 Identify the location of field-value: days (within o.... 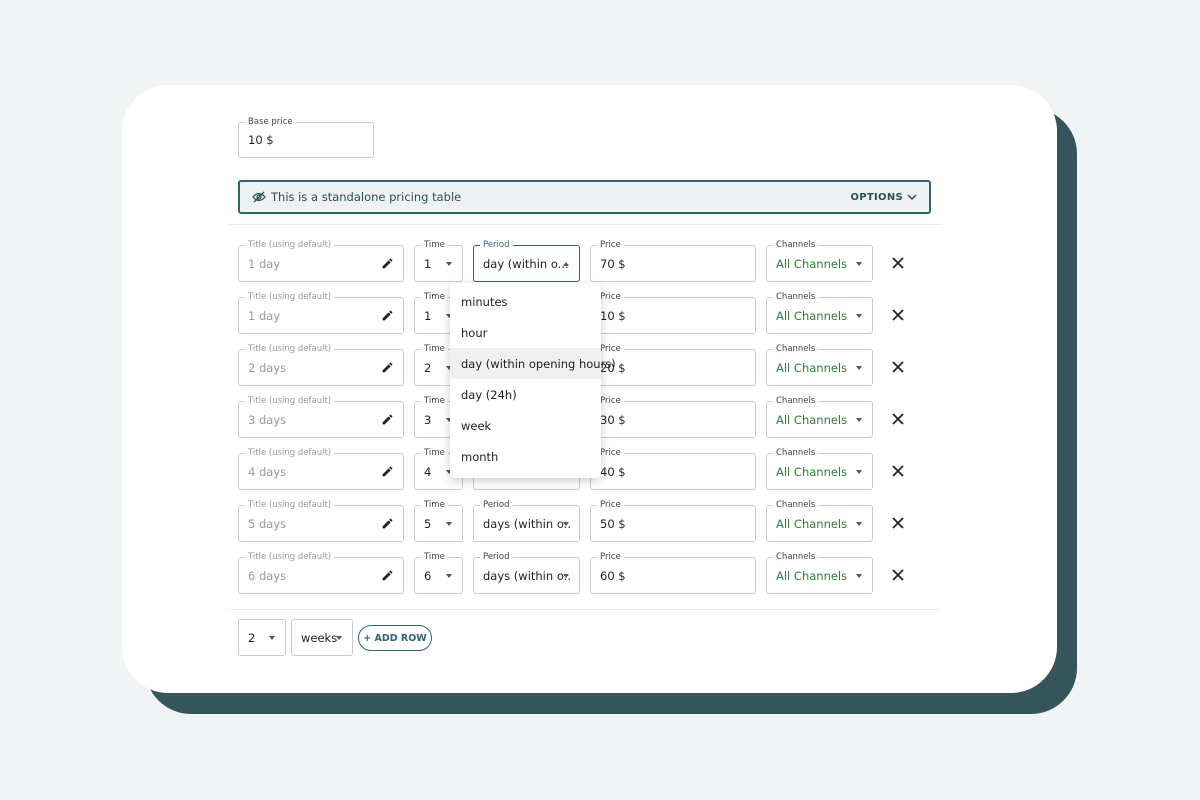
(526, 523).